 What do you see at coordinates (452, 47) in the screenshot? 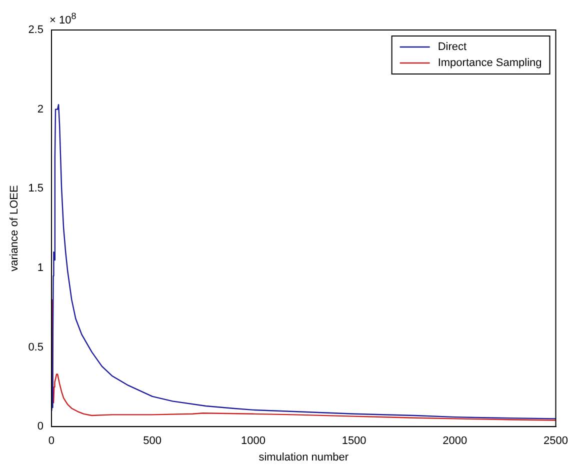
I see `legend-label: Direct` at bounding box center [452, 47].